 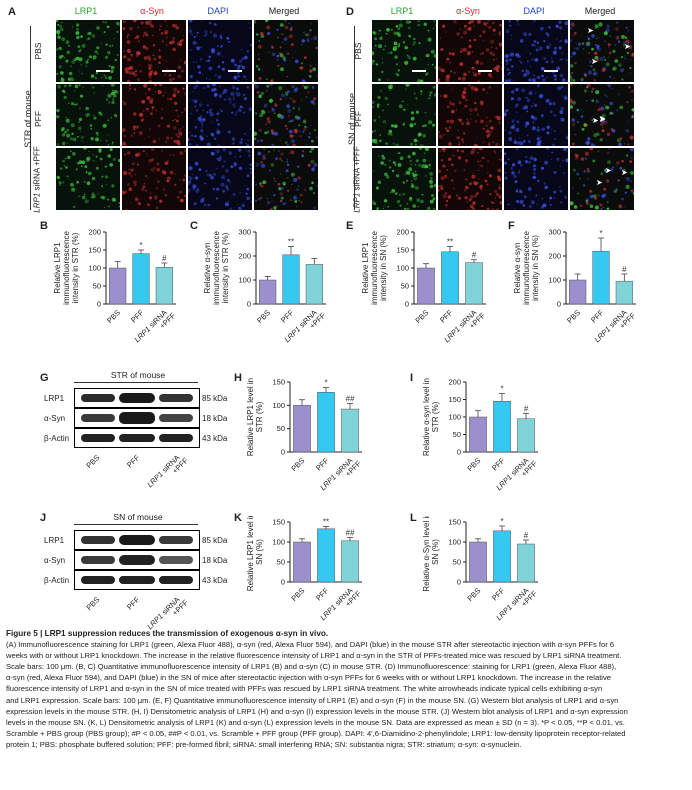 I want to click on row-label-sirna-a: LRP1 siRNA +PFF, so click(x=37, y=179).